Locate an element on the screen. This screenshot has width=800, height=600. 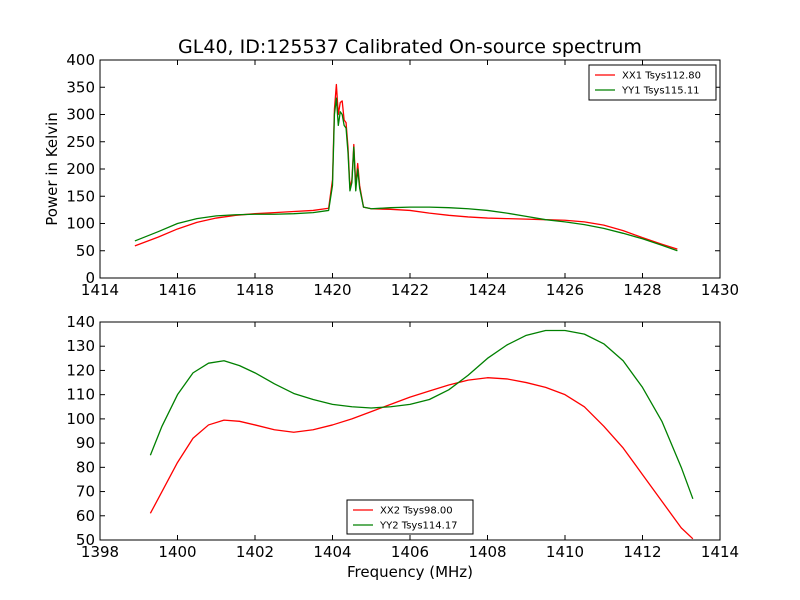
y-tick-label: 90 is located at coordinates (85, 443).